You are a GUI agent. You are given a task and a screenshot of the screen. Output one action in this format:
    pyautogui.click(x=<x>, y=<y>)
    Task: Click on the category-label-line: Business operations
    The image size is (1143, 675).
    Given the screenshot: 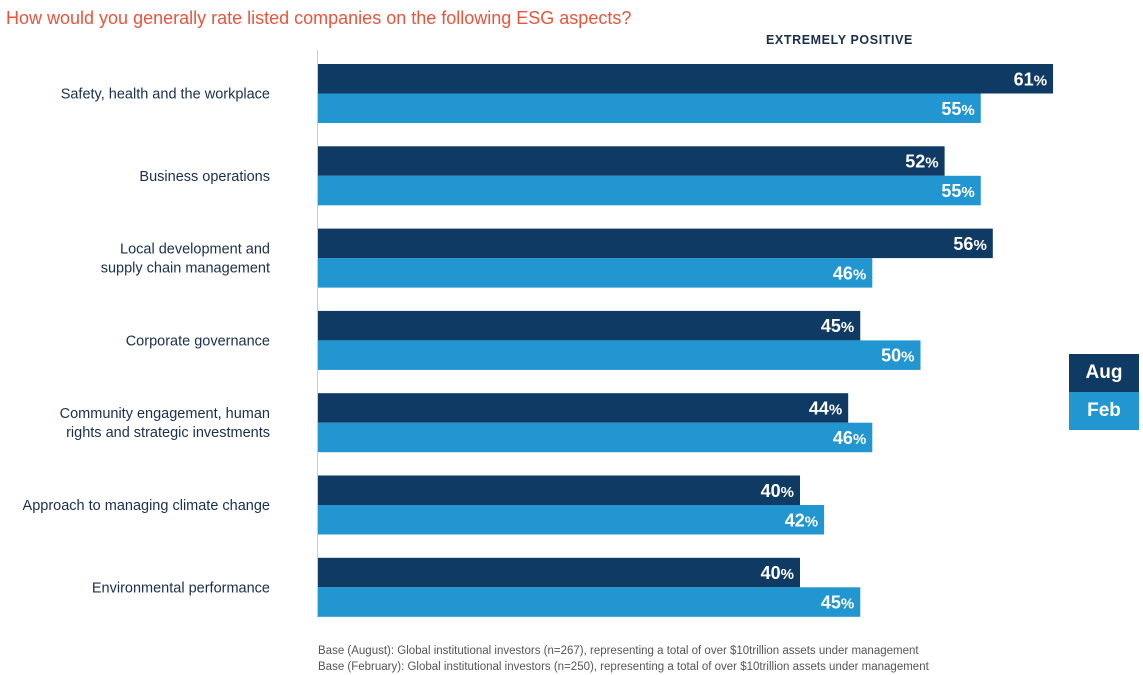 What is the action you would take?
    pyautogui.click(x=204, y=177)
    